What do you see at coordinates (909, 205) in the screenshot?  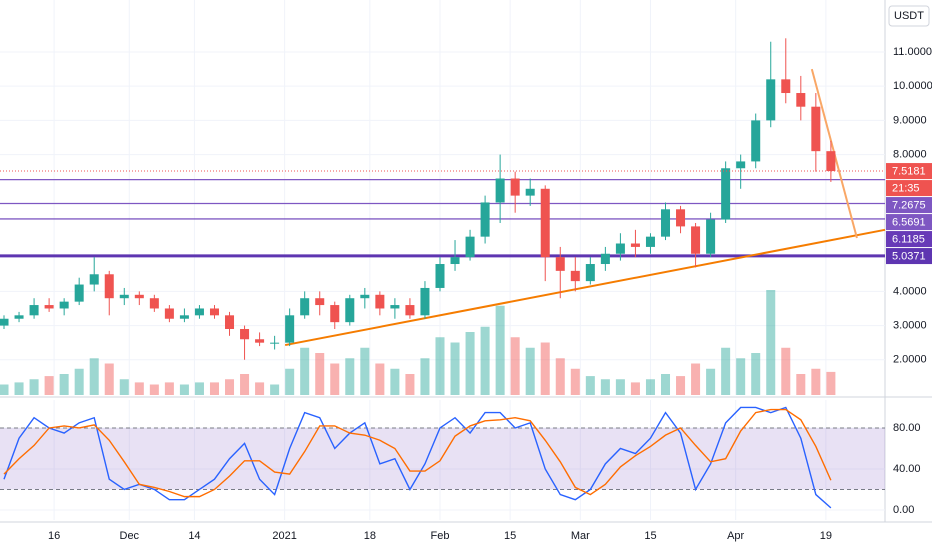 I see `level-label: 7.2675` at bounding box center [909, 205].